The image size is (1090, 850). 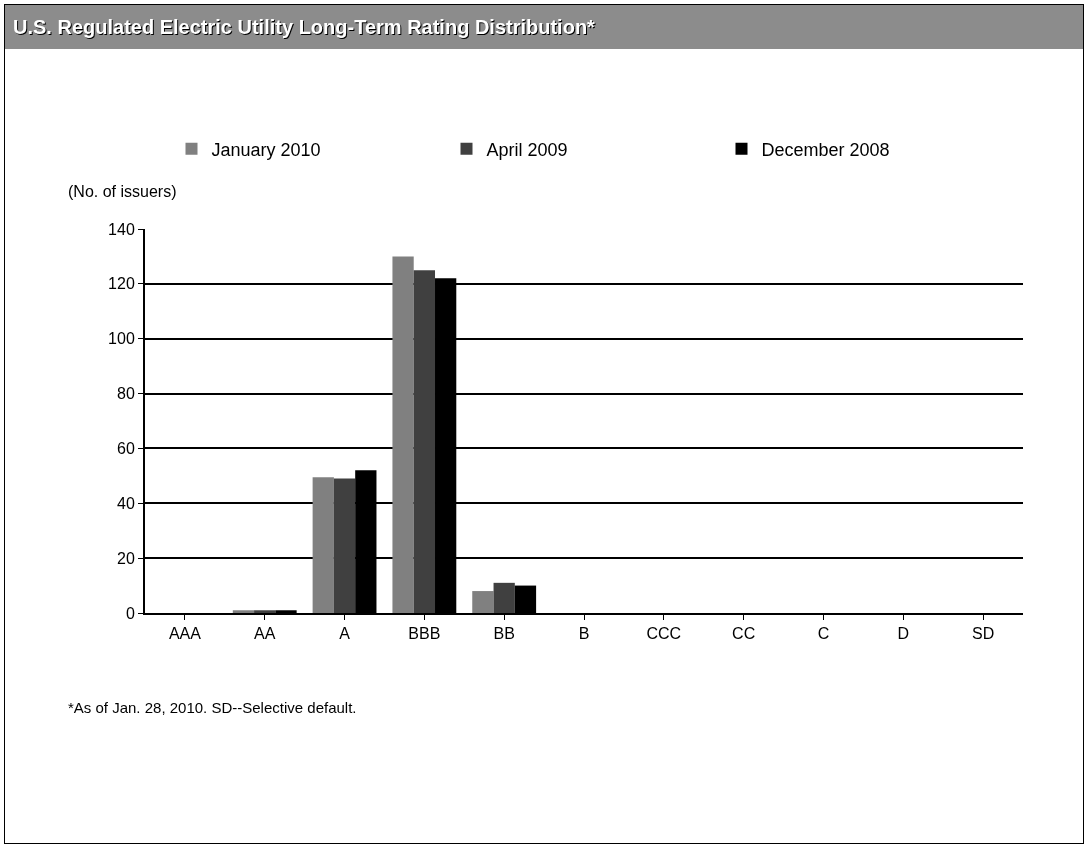 What do you see at coordinates (424, 634) in the screenshot?
I see `x-tick-label: BBB` at bounding box center [424, 634].